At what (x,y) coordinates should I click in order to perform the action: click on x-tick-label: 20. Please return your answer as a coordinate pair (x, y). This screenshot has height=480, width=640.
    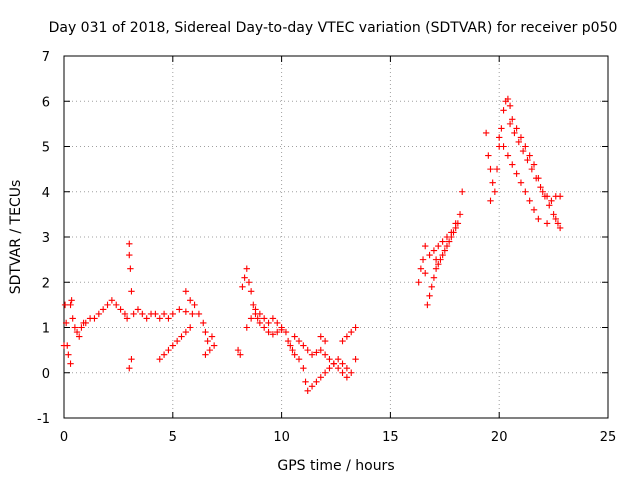
    Looking at the image, I should click on (499, 437).